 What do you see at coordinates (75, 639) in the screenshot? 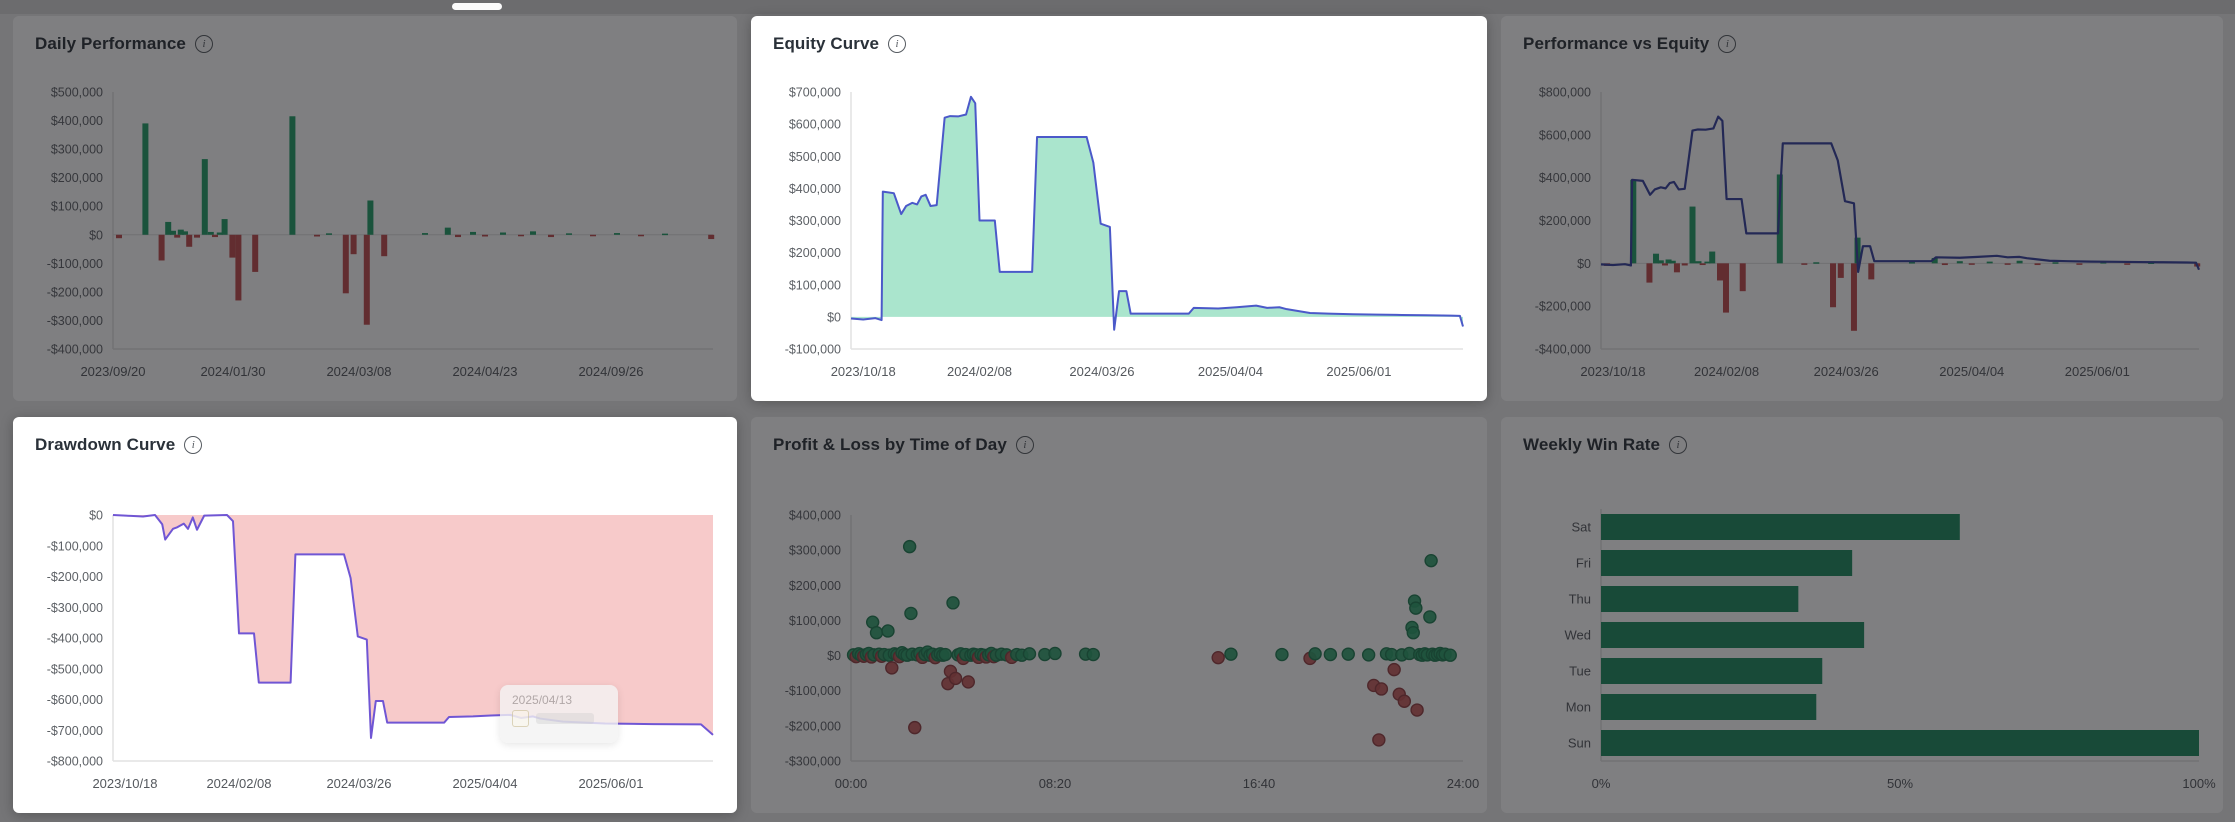
I see `svg-text: -$400,000` at bounding box center [75, 639].